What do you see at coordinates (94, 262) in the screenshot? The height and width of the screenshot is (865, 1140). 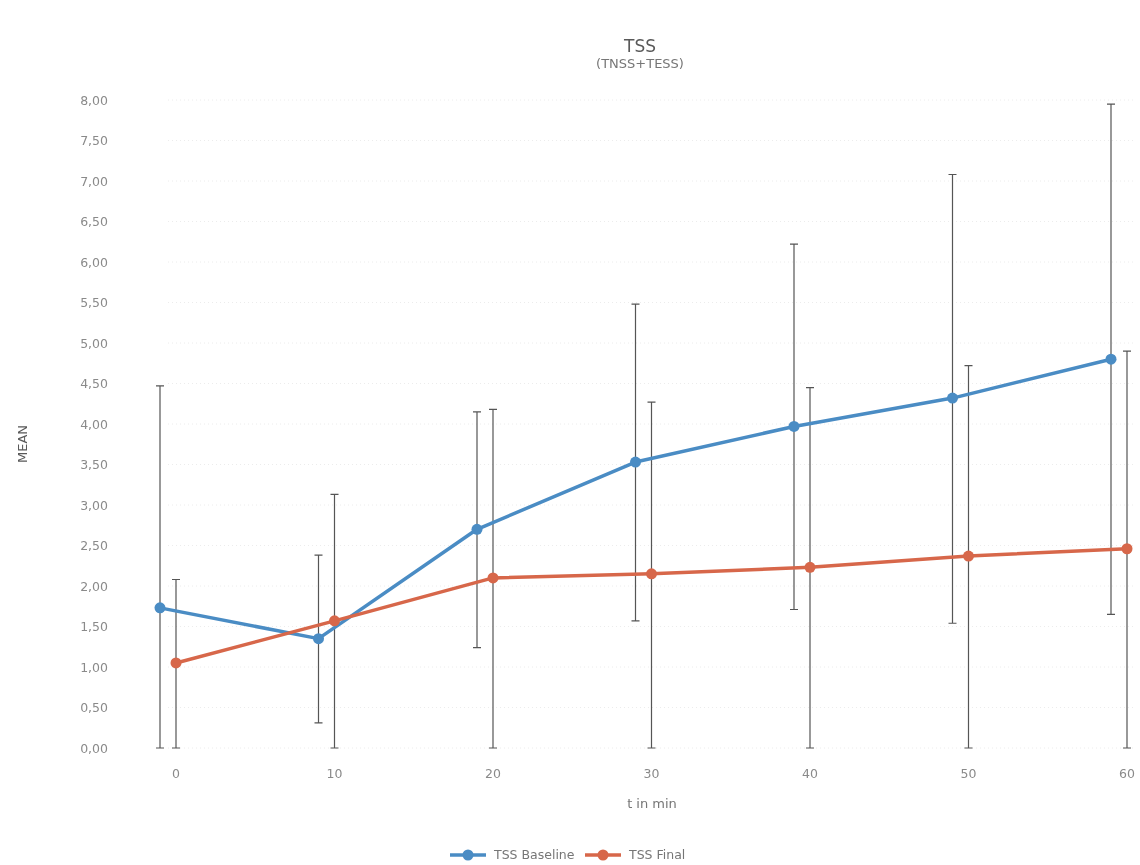 I see `y-tick-label: 6,00` at bounding box center [94, 262].